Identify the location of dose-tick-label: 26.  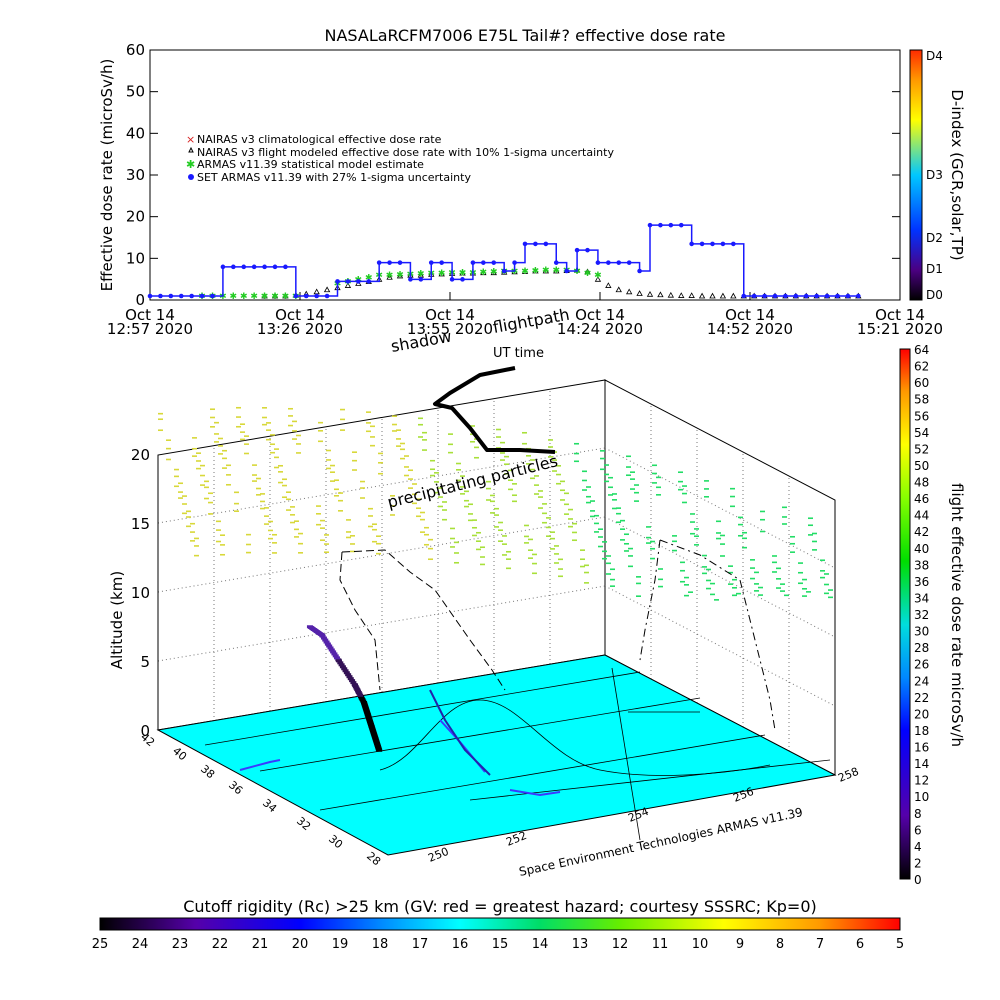
(921, 665).